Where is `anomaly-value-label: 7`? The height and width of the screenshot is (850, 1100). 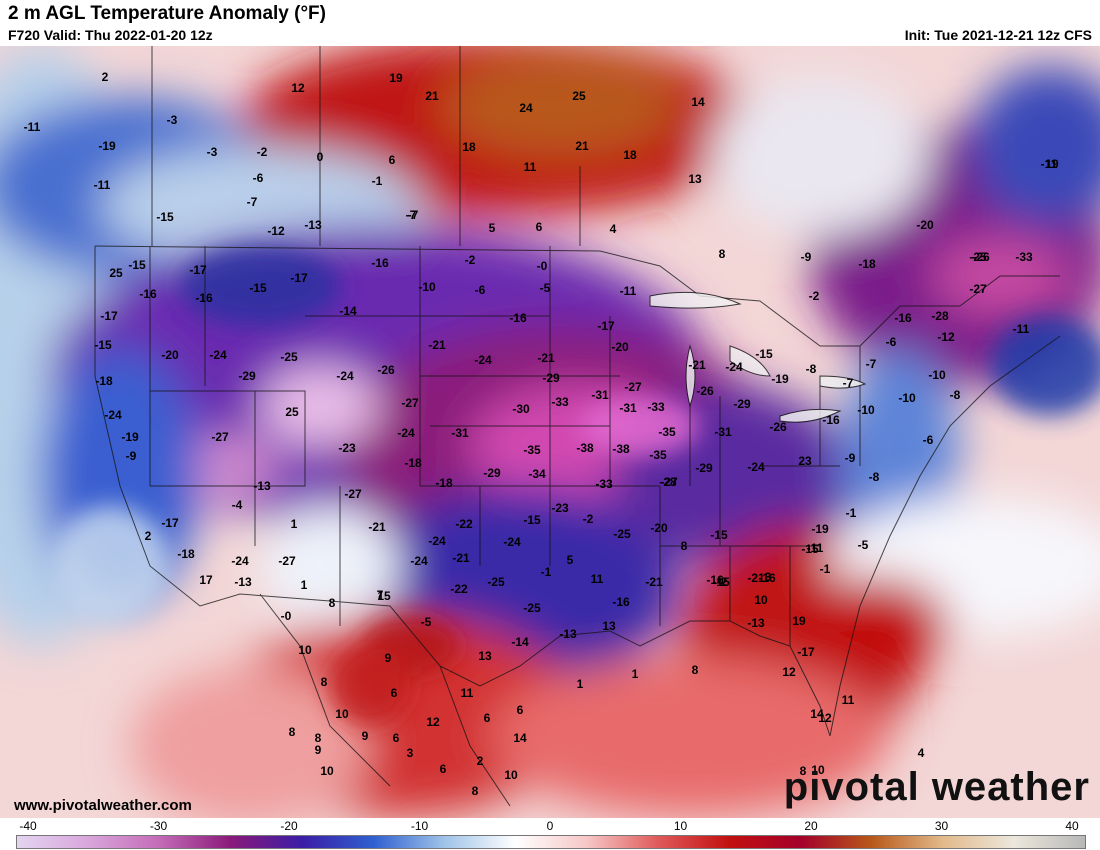 anomaly-value-label: 7 is located at coordinates (380, 595).